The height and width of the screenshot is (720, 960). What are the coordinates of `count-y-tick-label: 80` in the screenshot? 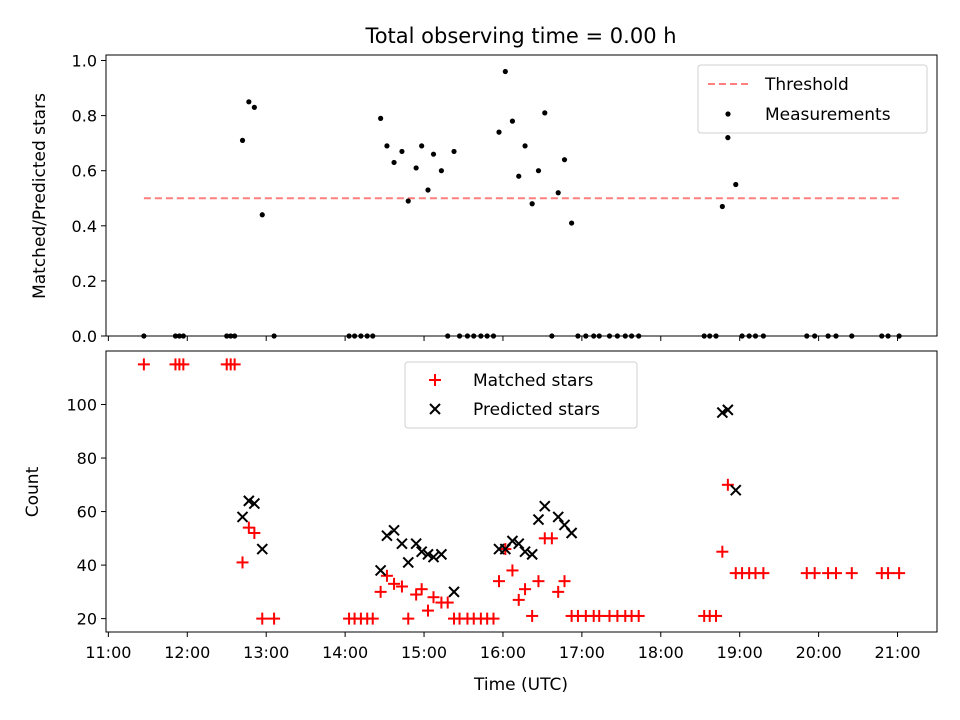 It's located at (87, 458).